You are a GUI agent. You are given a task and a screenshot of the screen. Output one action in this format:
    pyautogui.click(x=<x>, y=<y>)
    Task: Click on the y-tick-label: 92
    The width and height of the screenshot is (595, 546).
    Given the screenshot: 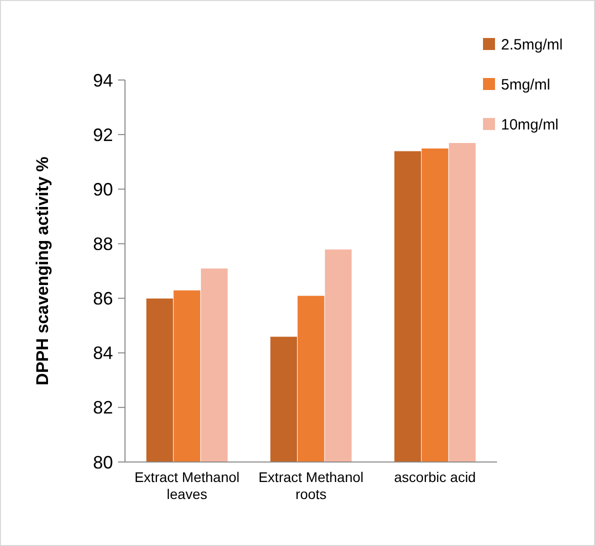 What is the action you would take?
    pyautogui.click(x=102, y=134)
    